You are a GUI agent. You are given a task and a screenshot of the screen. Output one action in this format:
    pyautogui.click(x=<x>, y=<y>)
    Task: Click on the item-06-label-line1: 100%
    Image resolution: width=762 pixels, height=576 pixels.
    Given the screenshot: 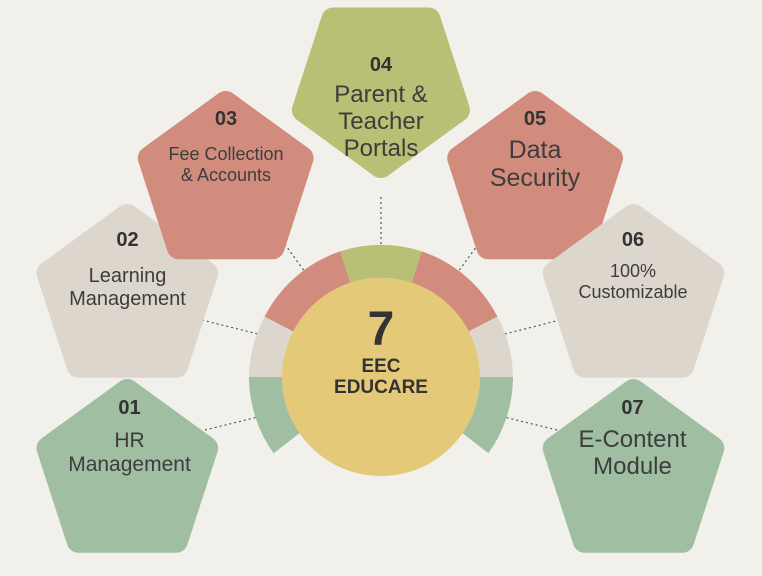 What is the action you would take?
    pyautogui.click(x=633, y=271)
    